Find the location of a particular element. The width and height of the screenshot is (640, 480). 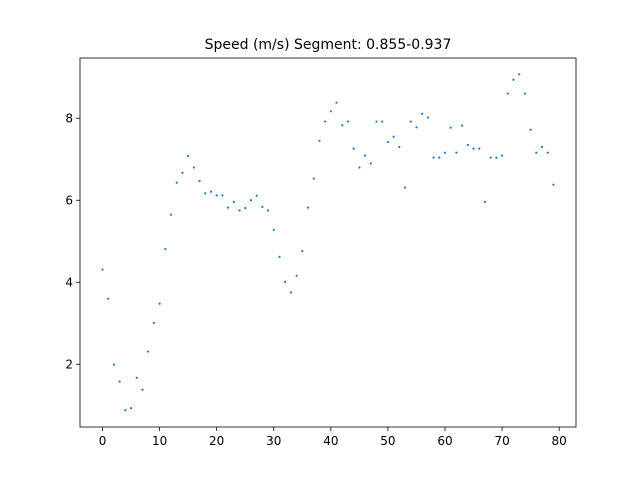

x-tick-label: 40 is located at coordinates (330, 441).